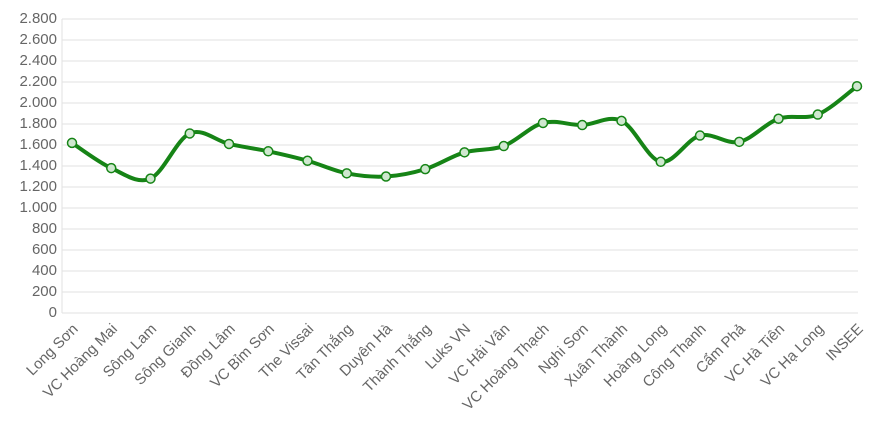  Describe the element at coordinates (44, 291) in the screenshot. I see `y-tick-label: 200` at that location.